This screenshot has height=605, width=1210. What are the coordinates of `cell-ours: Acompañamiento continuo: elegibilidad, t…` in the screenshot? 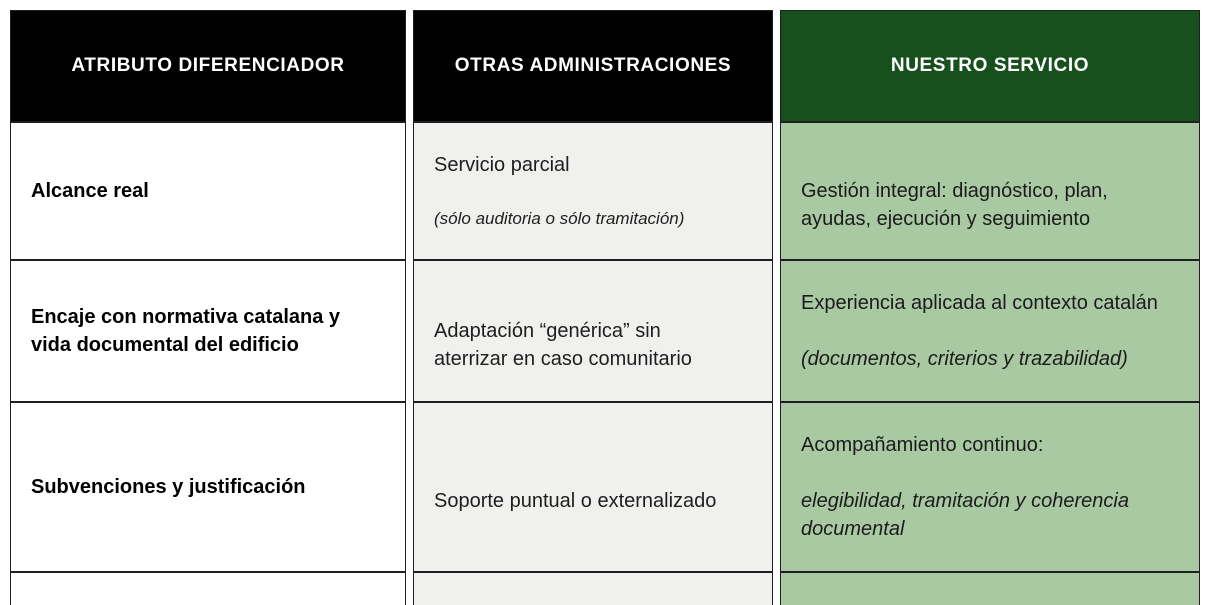 It's located at (990, 486).